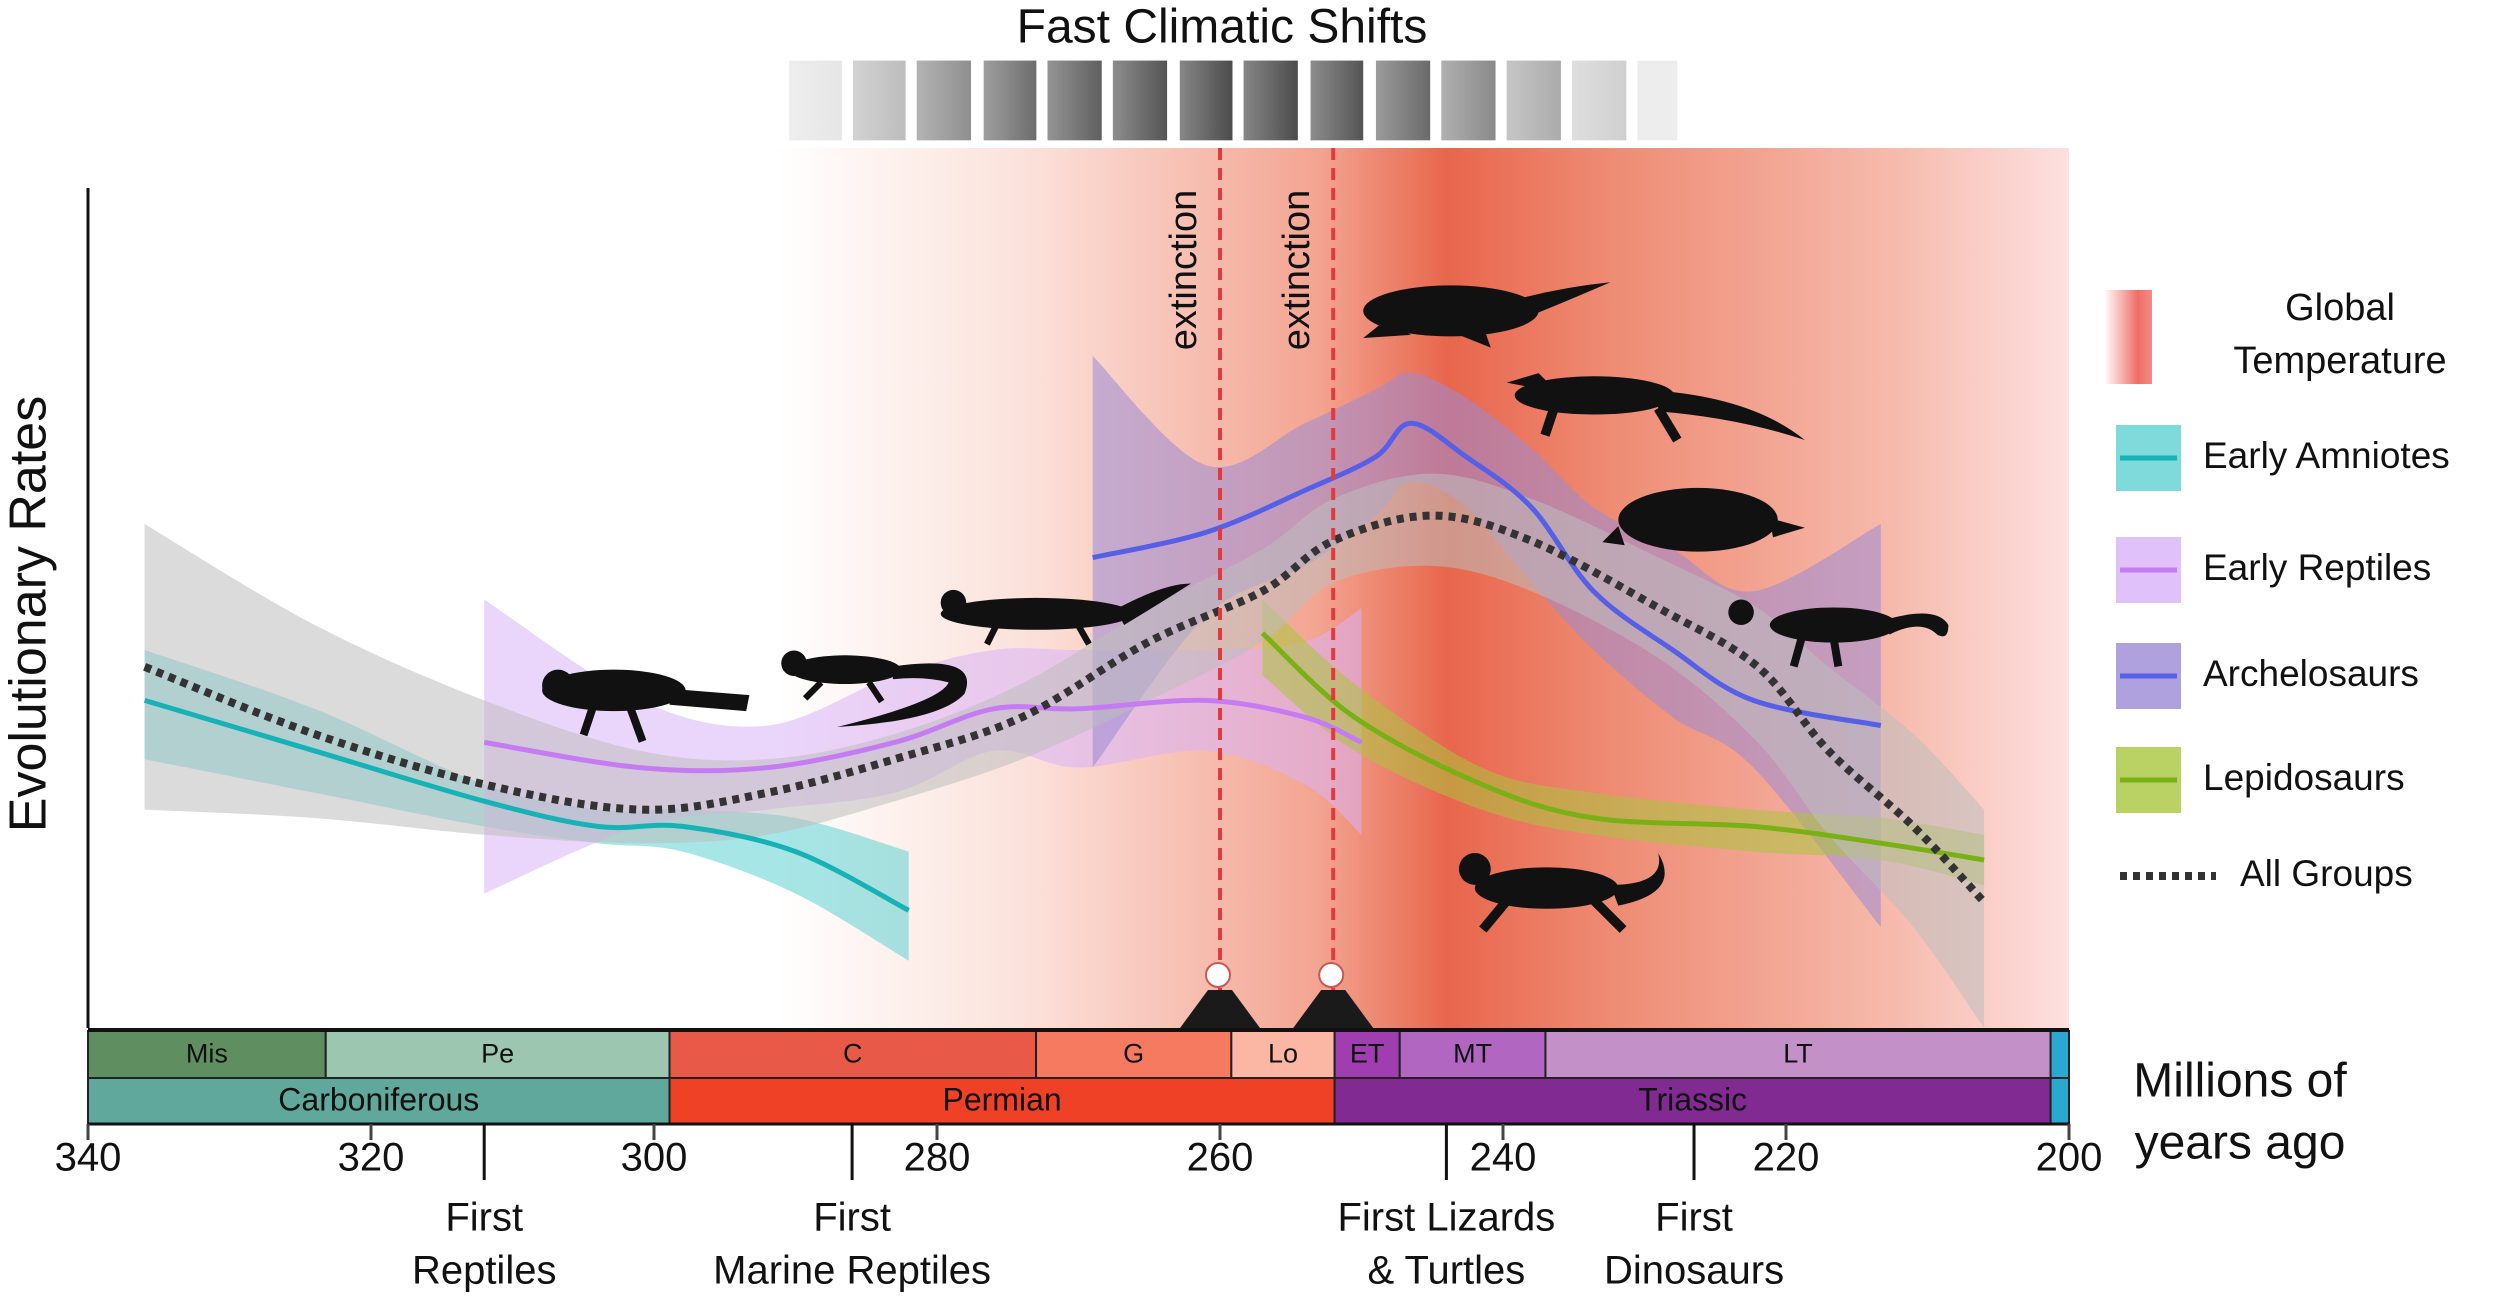  I want to click on x-axis-title: Millions of, so click(2240, 1081).